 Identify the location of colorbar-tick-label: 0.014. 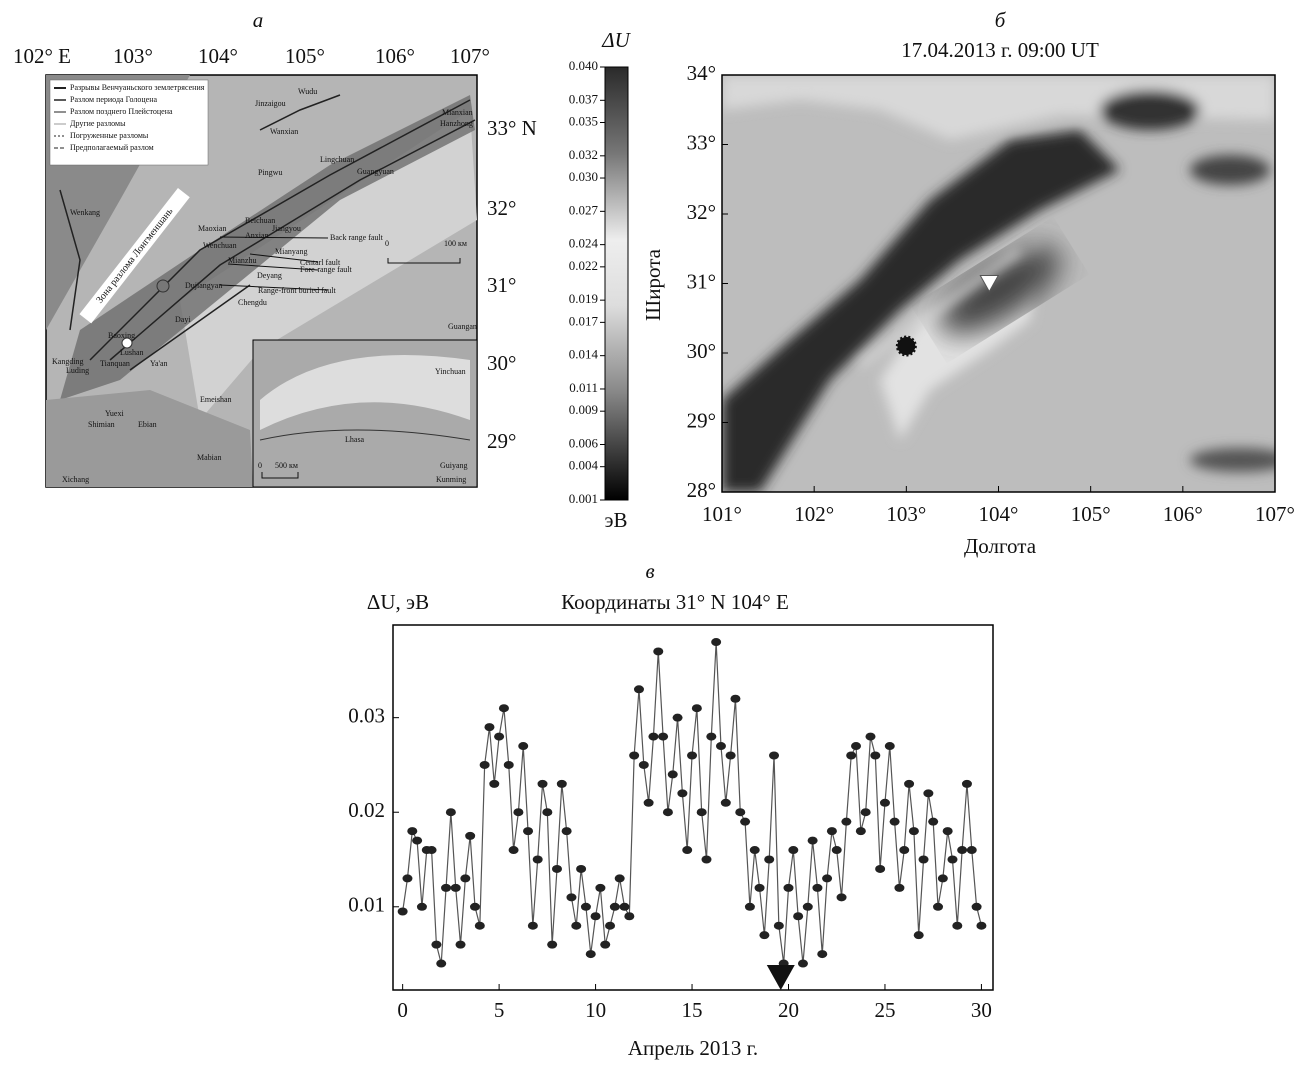
(584, 354).